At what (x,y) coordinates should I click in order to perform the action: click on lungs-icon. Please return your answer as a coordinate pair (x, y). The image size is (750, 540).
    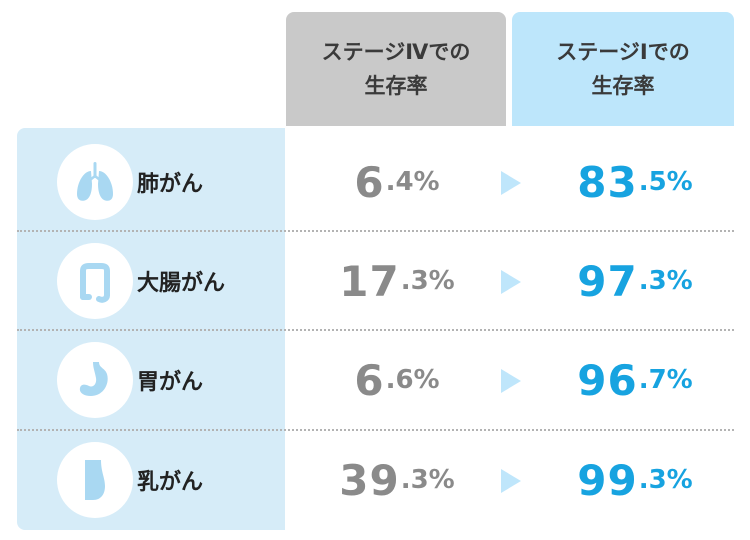
    Looking at the image, I should click on (95, 182).